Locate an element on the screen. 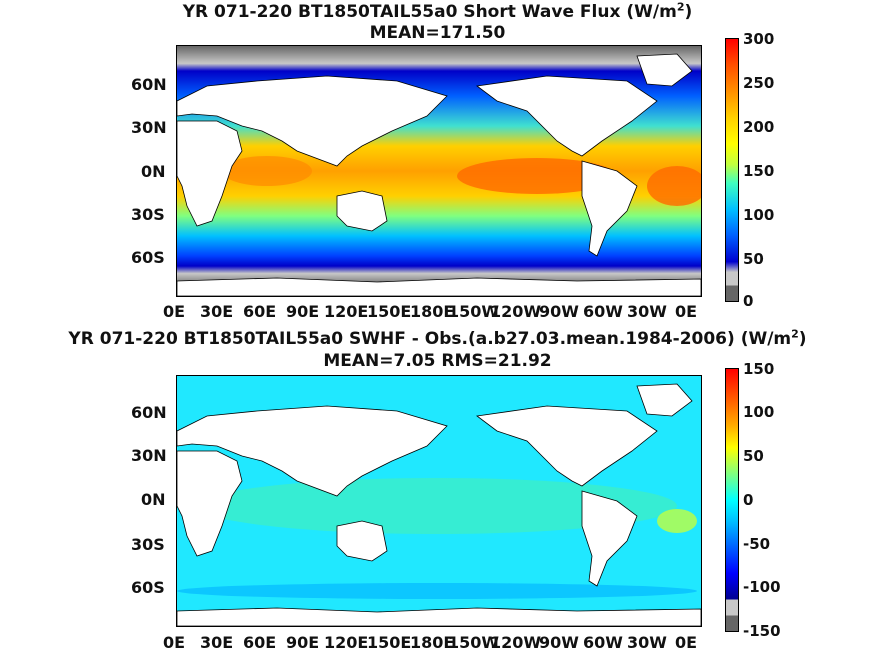  panel1-title-suffix: ) is located at coordinates (688, 12).